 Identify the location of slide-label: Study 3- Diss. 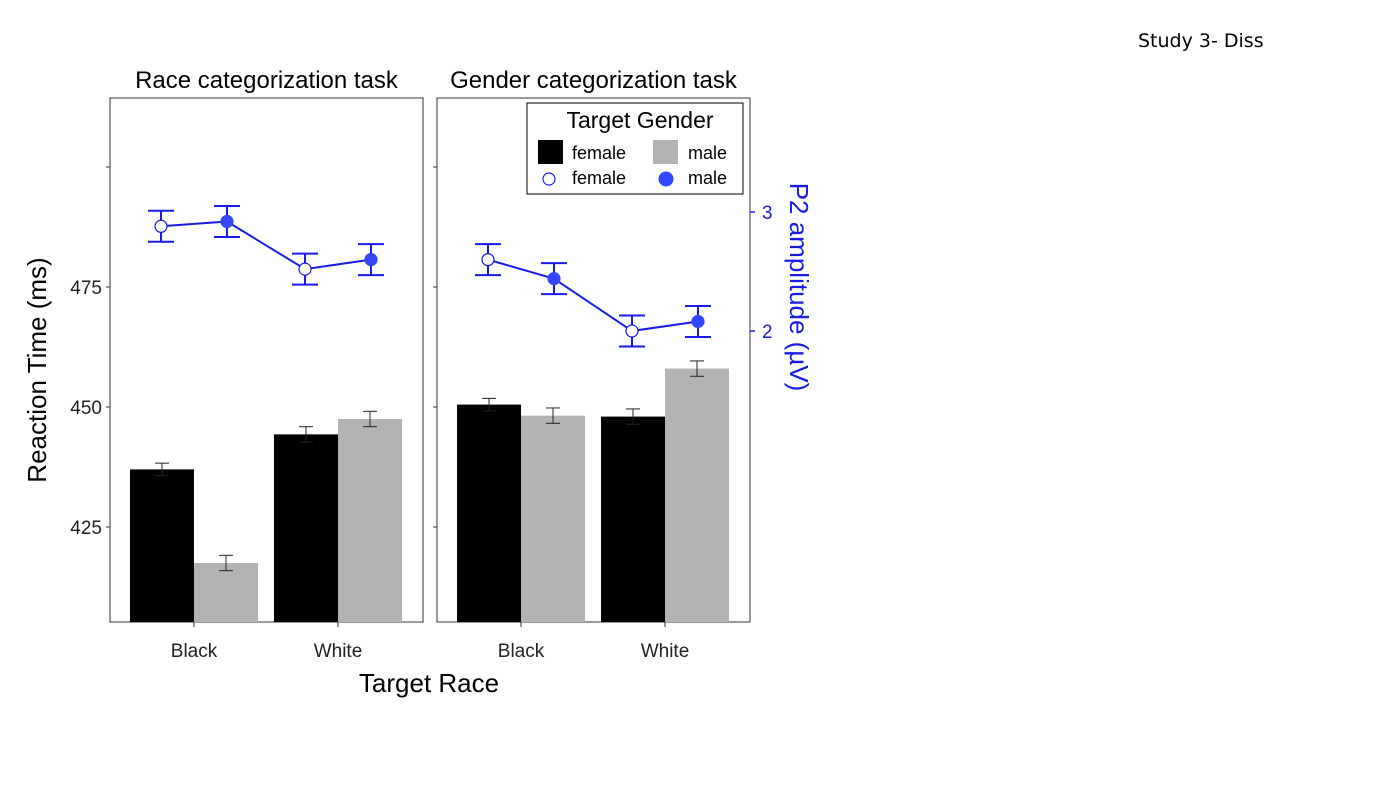
(1201, 41).